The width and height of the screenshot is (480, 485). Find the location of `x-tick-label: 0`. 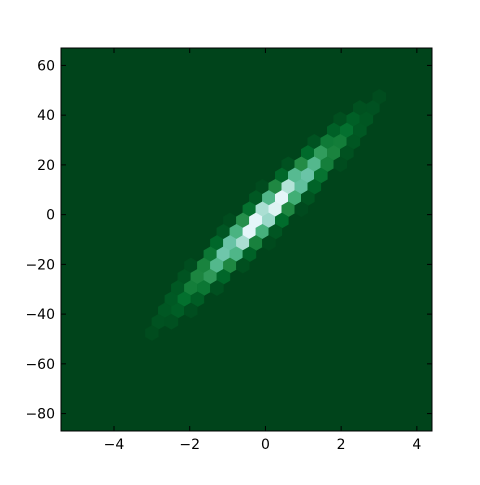

x-tick-label: 0 is located at coordinates (265, 445).